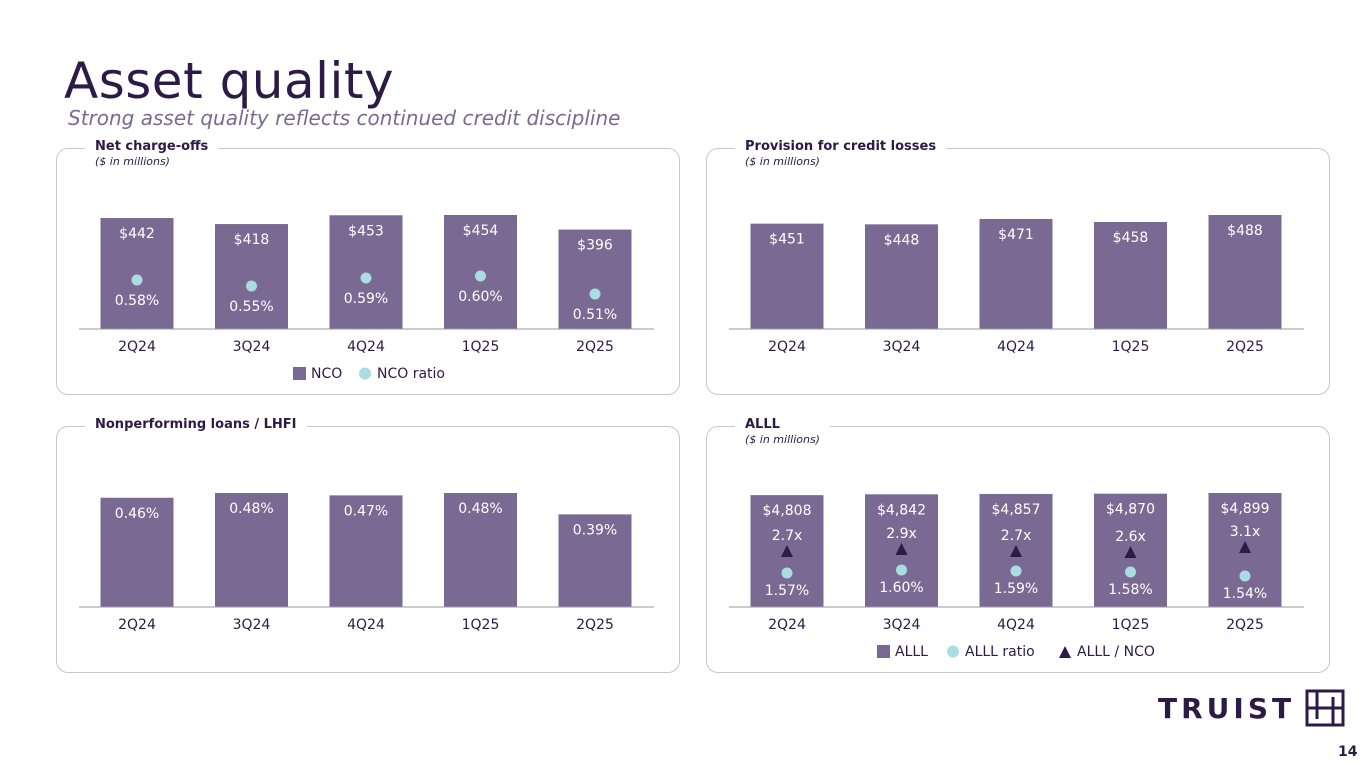  I want to click on alll-chart-title: ALLL, so click(762, 424).